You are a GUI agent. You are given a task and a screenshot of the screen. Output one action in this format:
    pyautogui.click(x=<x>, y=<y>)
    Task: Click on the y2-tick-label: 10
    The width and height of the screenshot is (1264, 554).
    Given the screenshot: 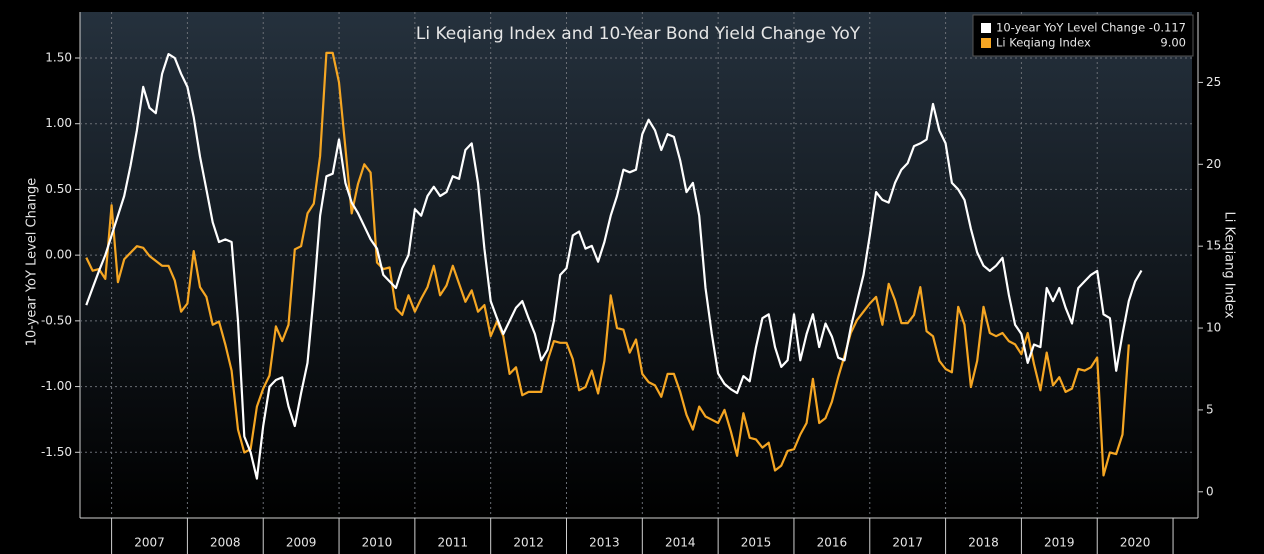 What is the action you would take?
    pyautogui.click(x=1213, y=328)
    